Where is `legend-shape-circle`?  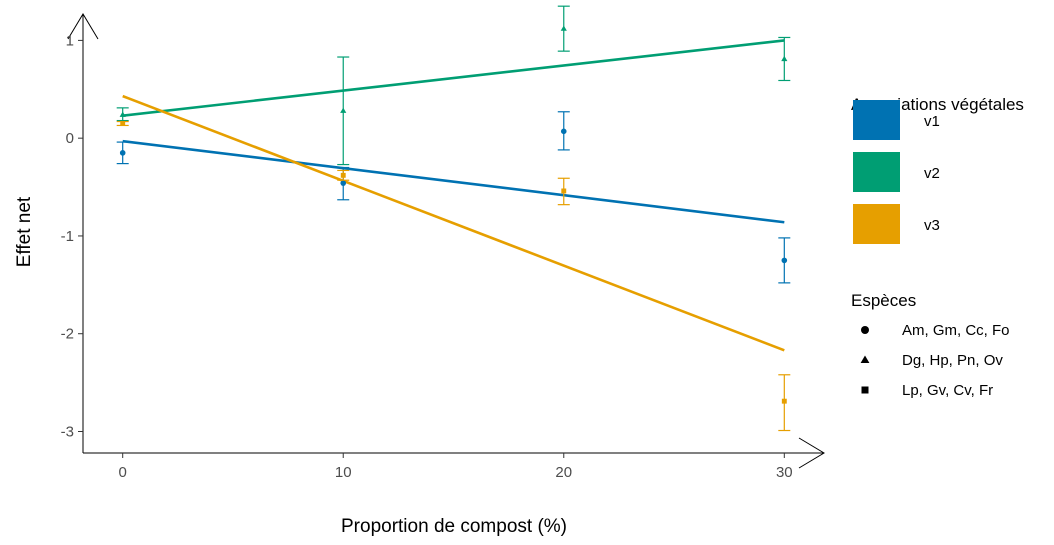 legend-shape-circle is located at coordinates (865, 330).